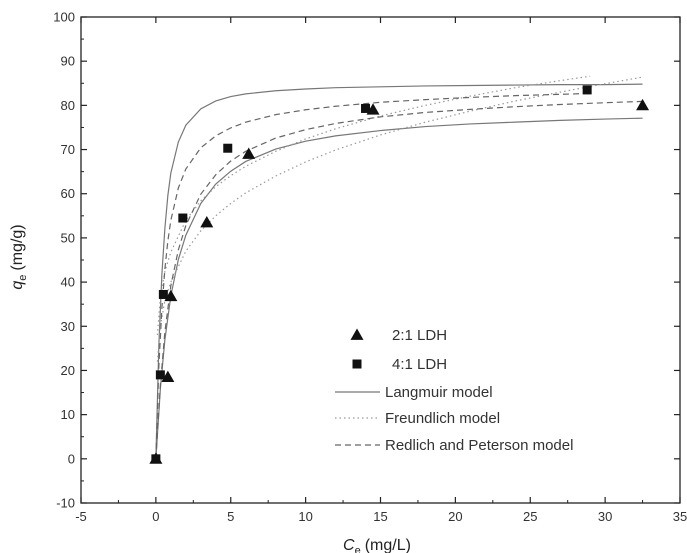 The width and height of the screenshot is (687, 553). Describe the element at coordinates (64, 17) in the screenshot. I see `y-tick-label: 100` at that location.